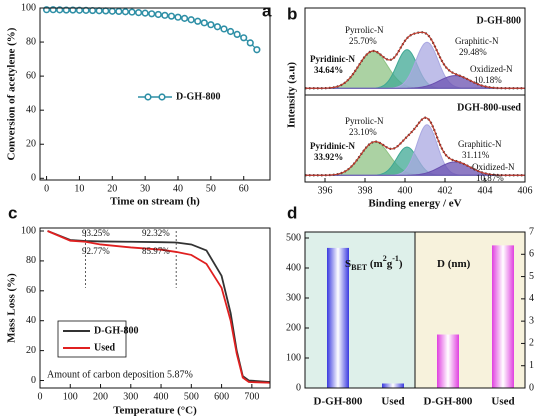 The image size is (550, 420). I want to click on x-tick-label: 500, so click(191, 396).